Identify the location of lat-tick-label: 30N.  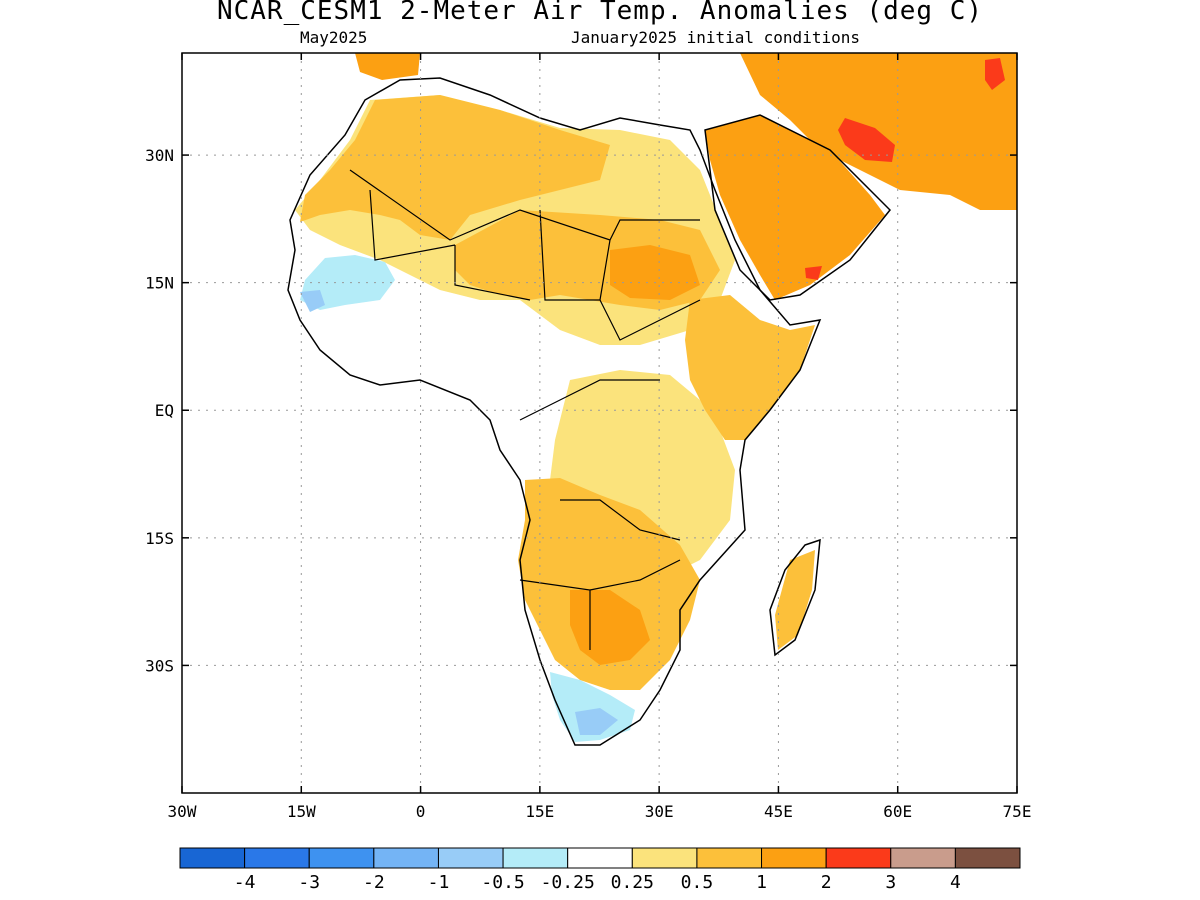
(159, 155).